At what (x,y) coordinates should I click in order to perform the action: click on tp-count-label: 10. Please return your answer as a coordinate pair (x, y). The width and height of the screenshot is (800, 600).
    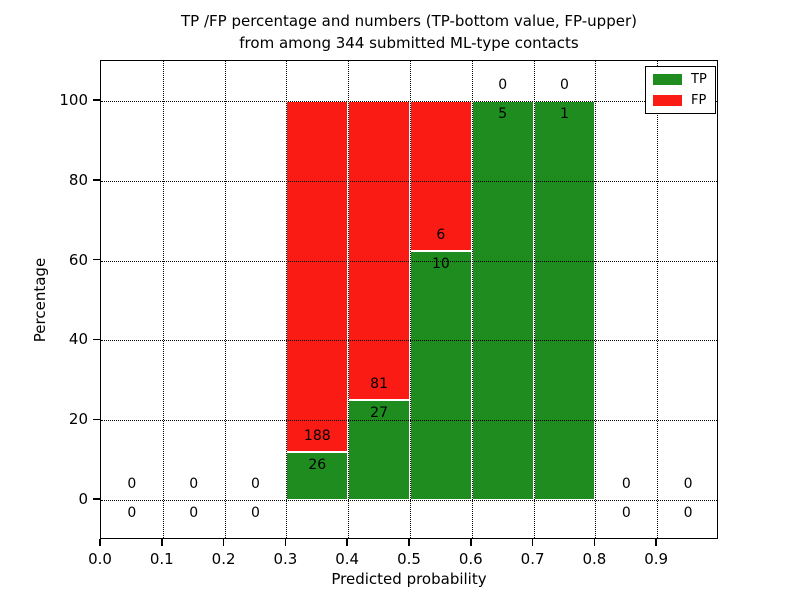
    Looking at the image, I should click on (440, 263).